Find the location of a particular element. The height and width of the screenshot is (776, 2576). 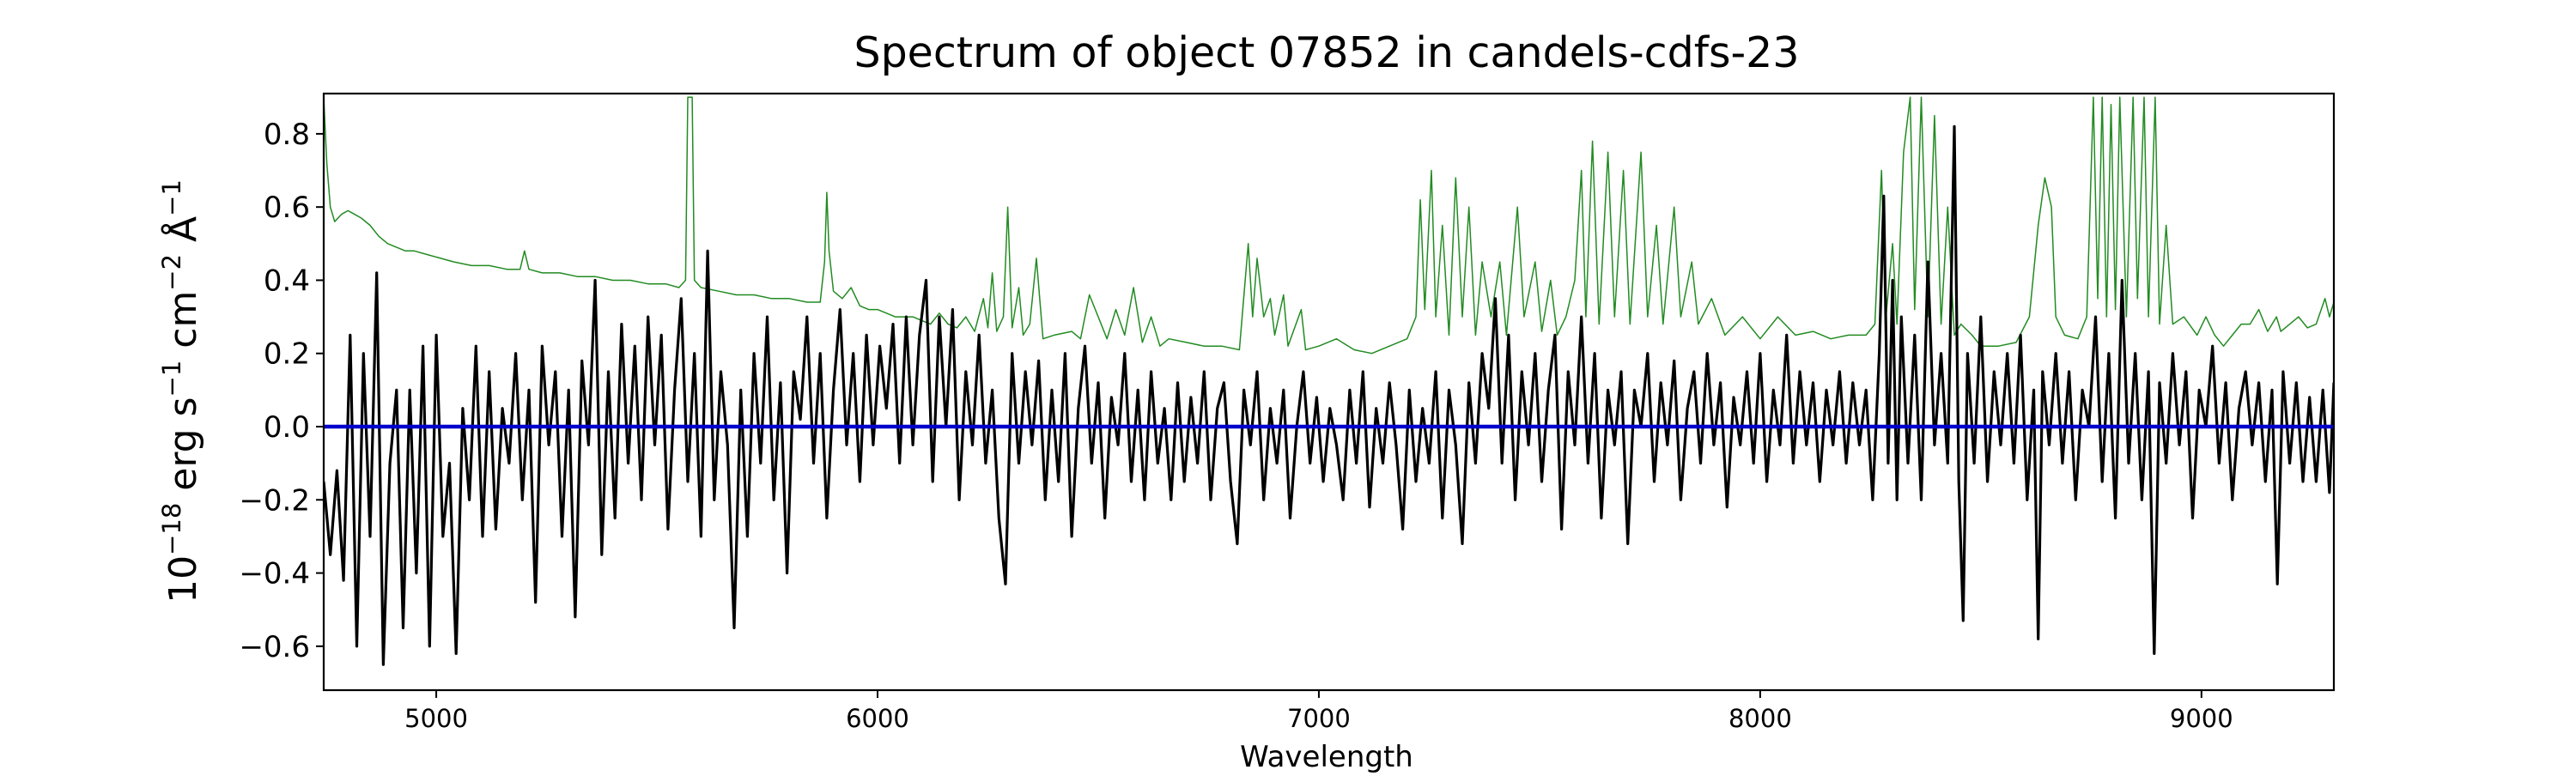

y-tick-label: 0.4 is located at coordinates (287, 281).